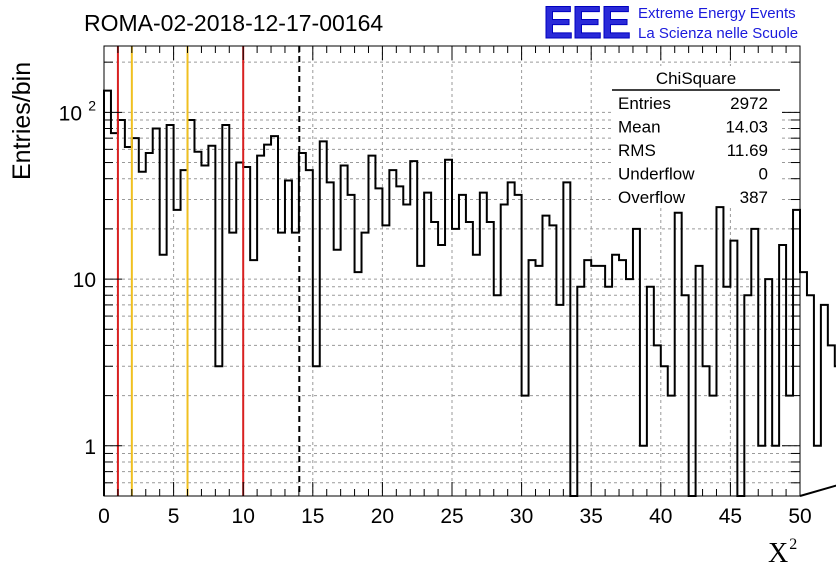 Image resolution: width=836 pixels, height=572 pixels. I want to click on x-axis-label: X2, so click(782, 553).